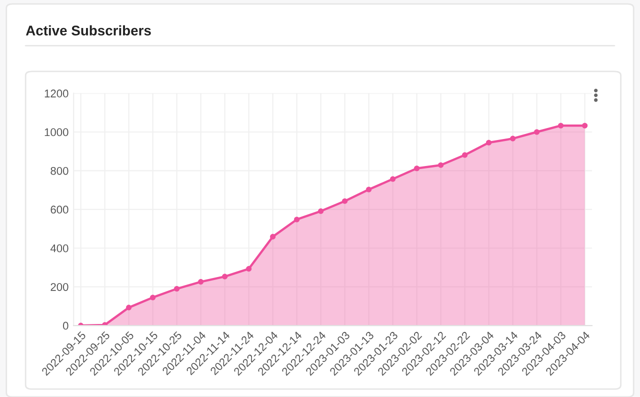 The image size is (640, 397). Describe the element at coordinates (59, 287) in the screenshot. I see `y-tick-label: 200` at that location.